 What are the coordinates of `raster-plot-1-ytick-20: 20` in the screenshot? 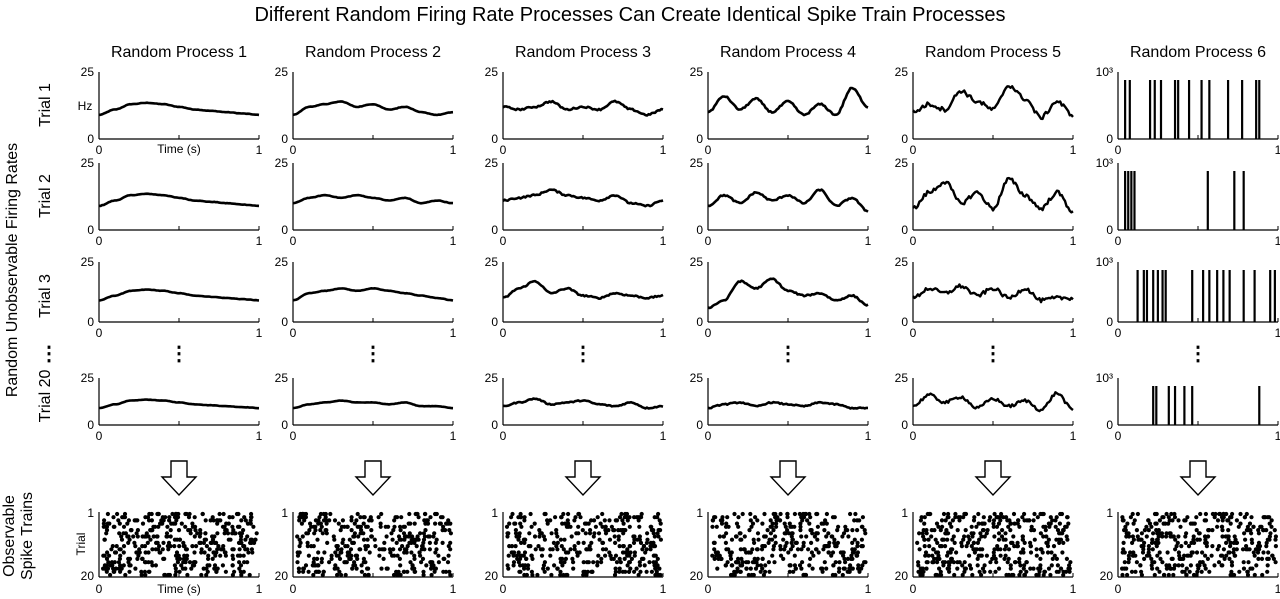 It's located at (88, 576).